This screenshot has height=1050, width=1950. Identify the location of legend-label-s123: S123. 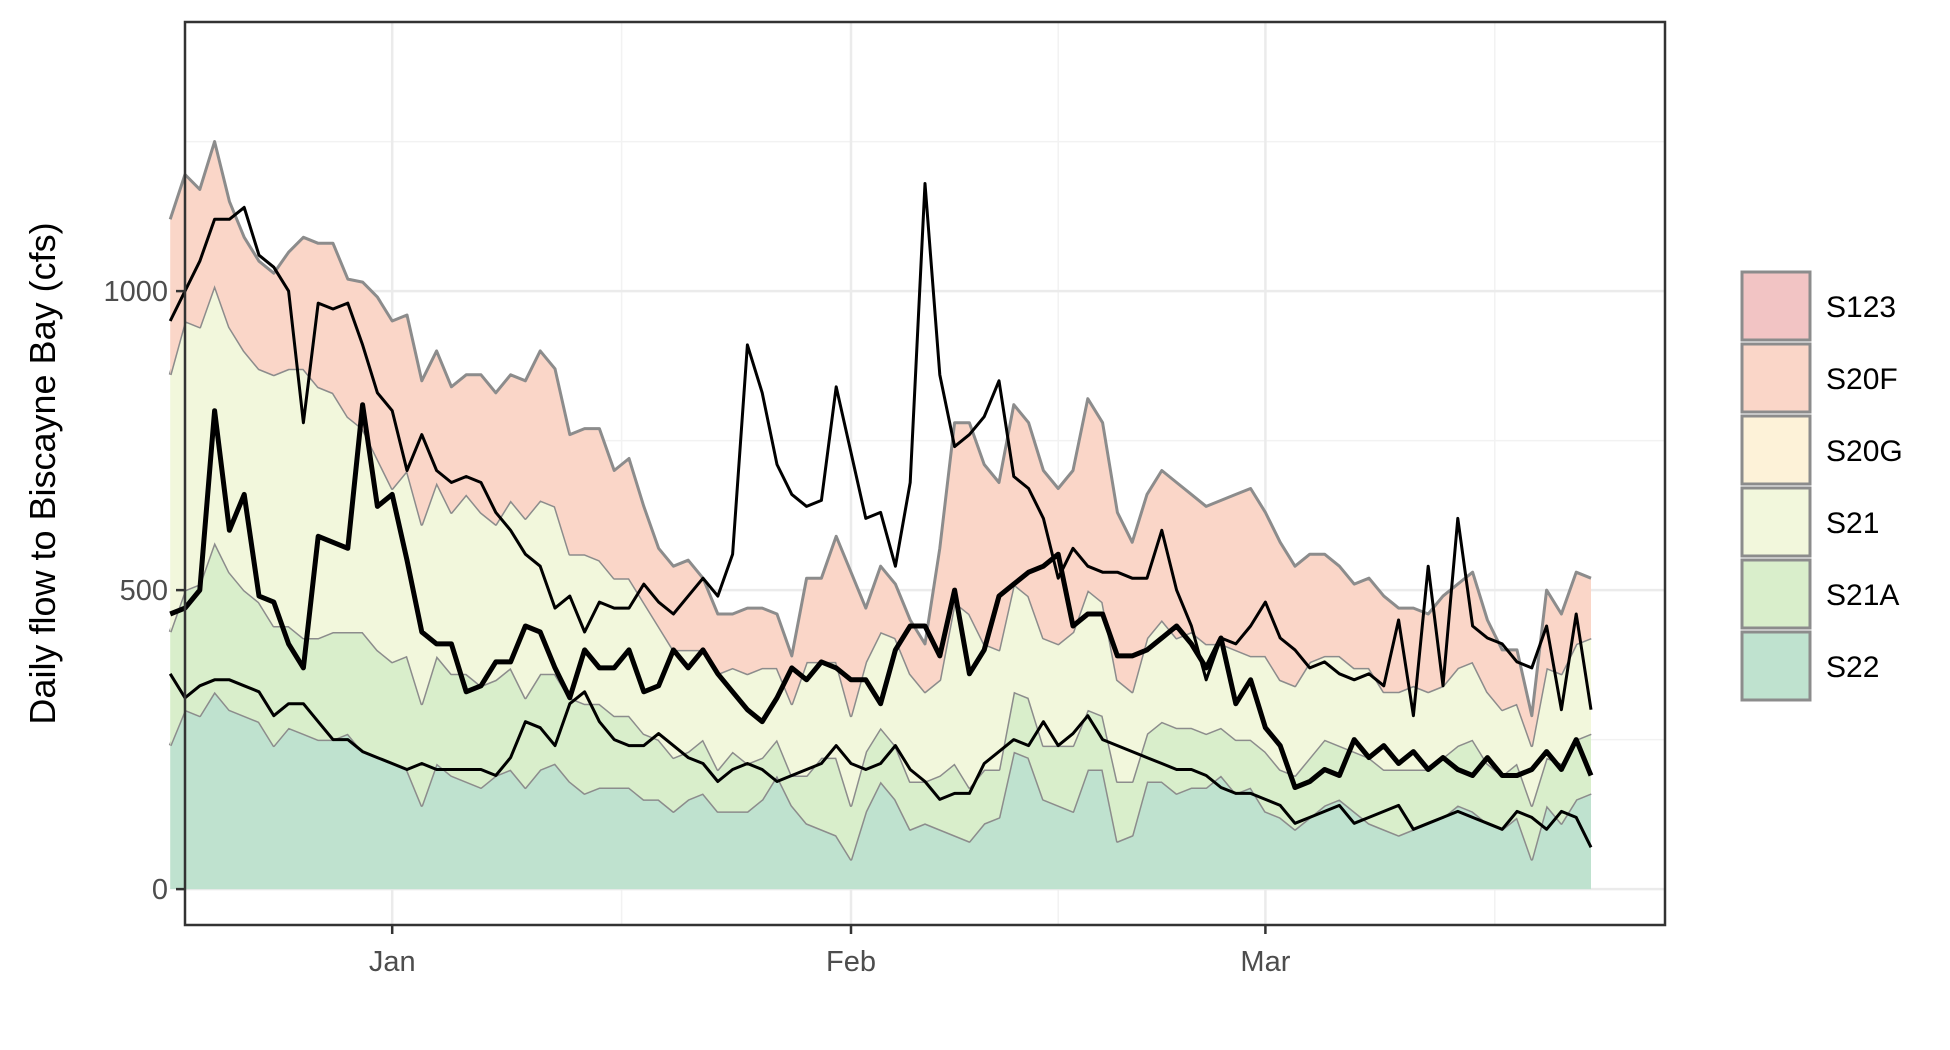
(1861, 307).